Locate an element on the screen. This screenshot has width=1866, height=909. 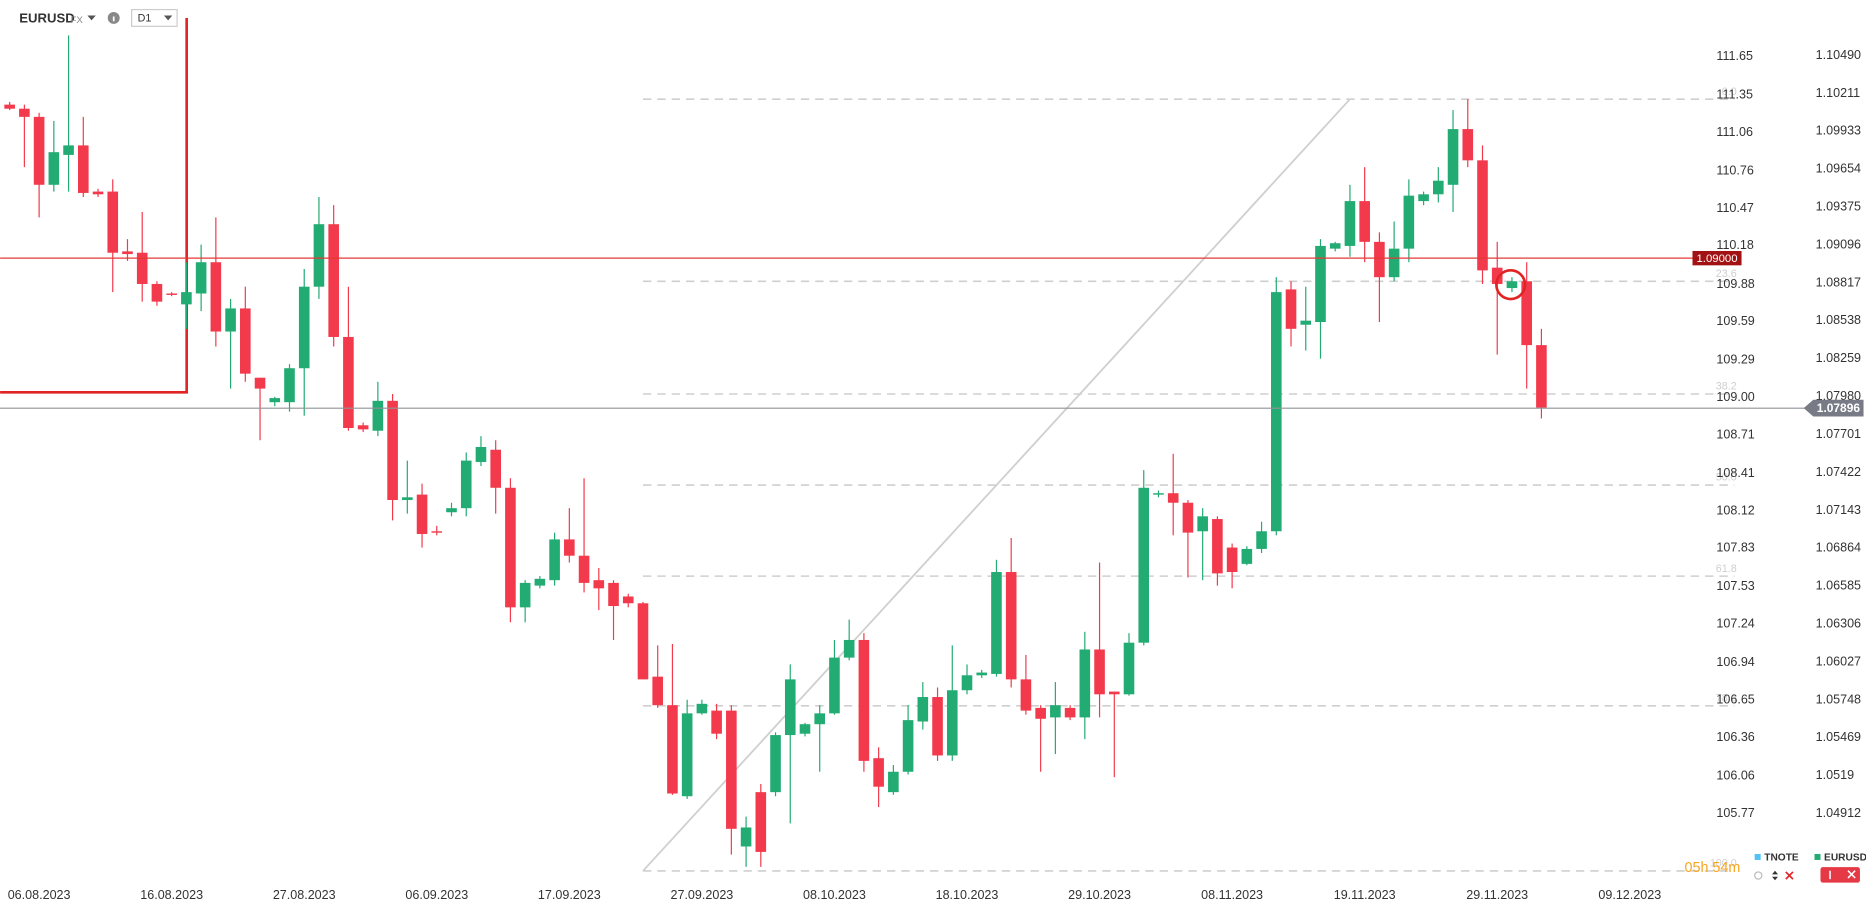
action-button is located at coordinates (1840, 875).